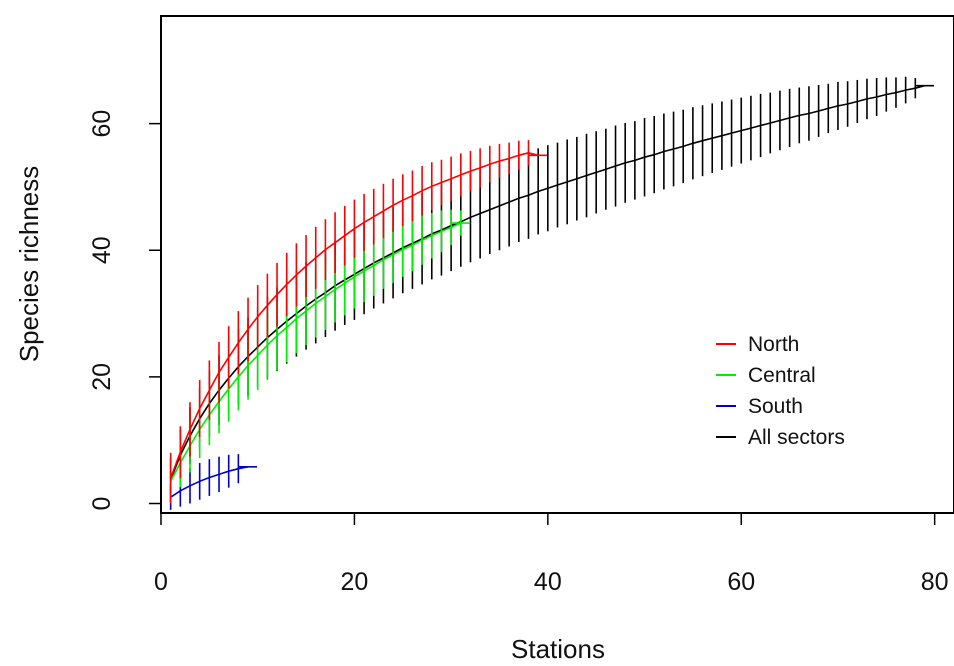  I want to click on y-tick-label: 20, so click(102, 377).